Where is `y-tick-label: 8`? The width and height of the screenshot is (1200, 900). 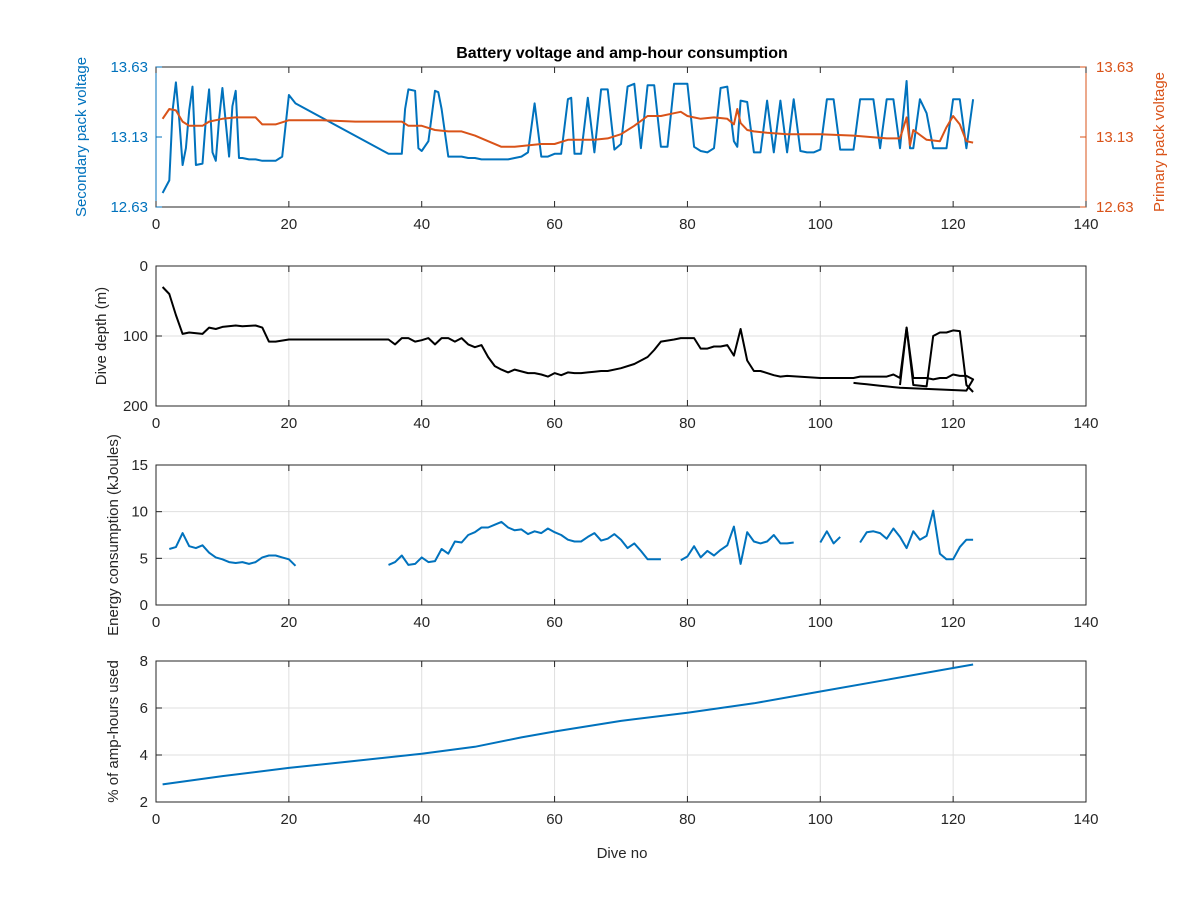 y-tick-label: 8 is located at coordinates (144, 661).